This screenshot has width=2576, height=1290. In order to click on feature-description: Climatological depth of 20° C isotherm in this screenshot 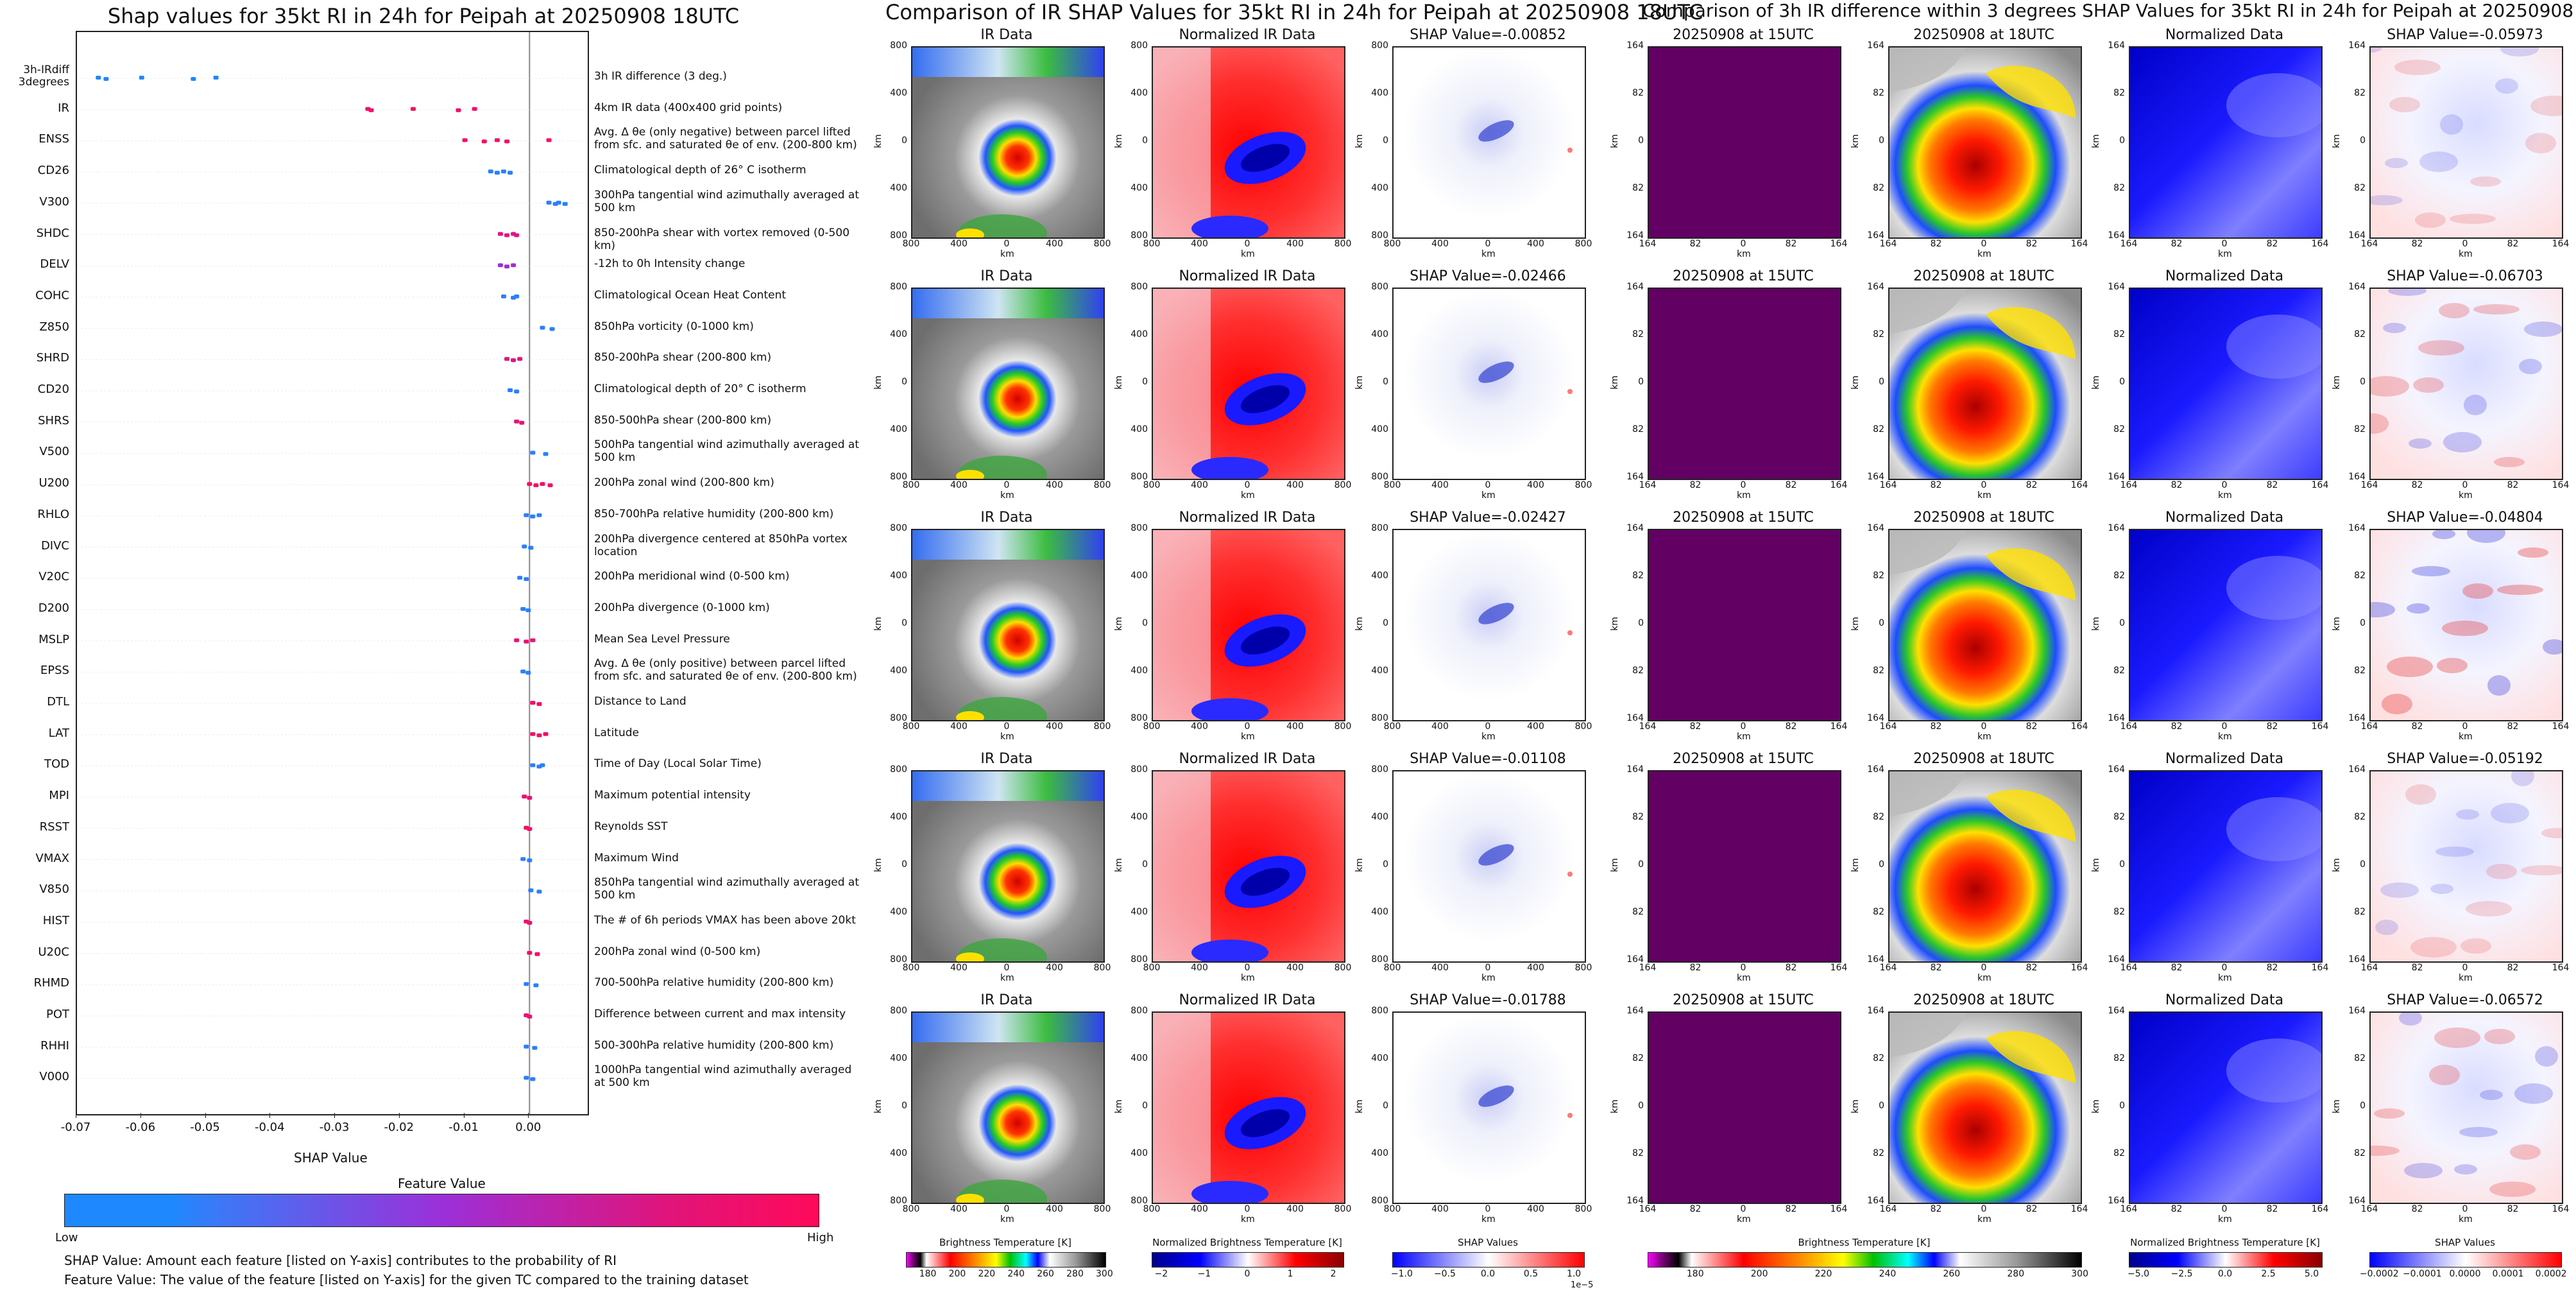, I will do `click(700, 389)`.